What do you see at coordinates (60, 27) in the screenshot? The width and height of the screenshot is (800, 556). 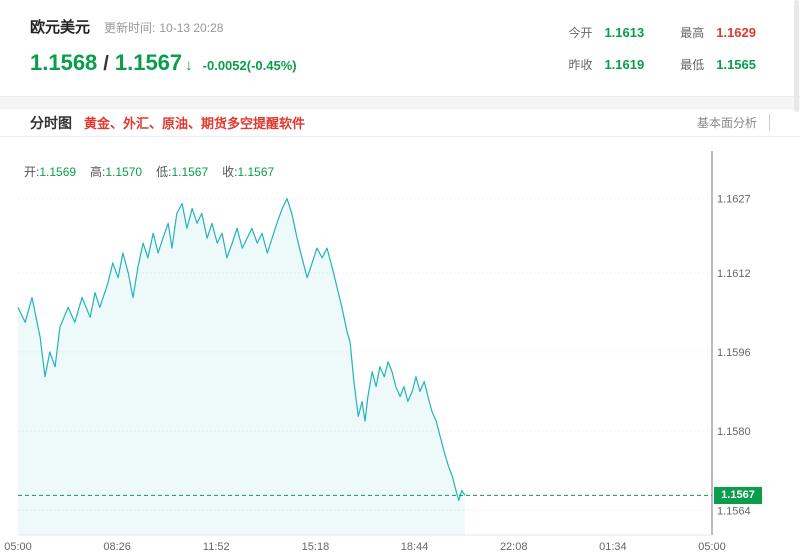 I see `symbol-title: 欧元美元` at bounding box center [60, 27].